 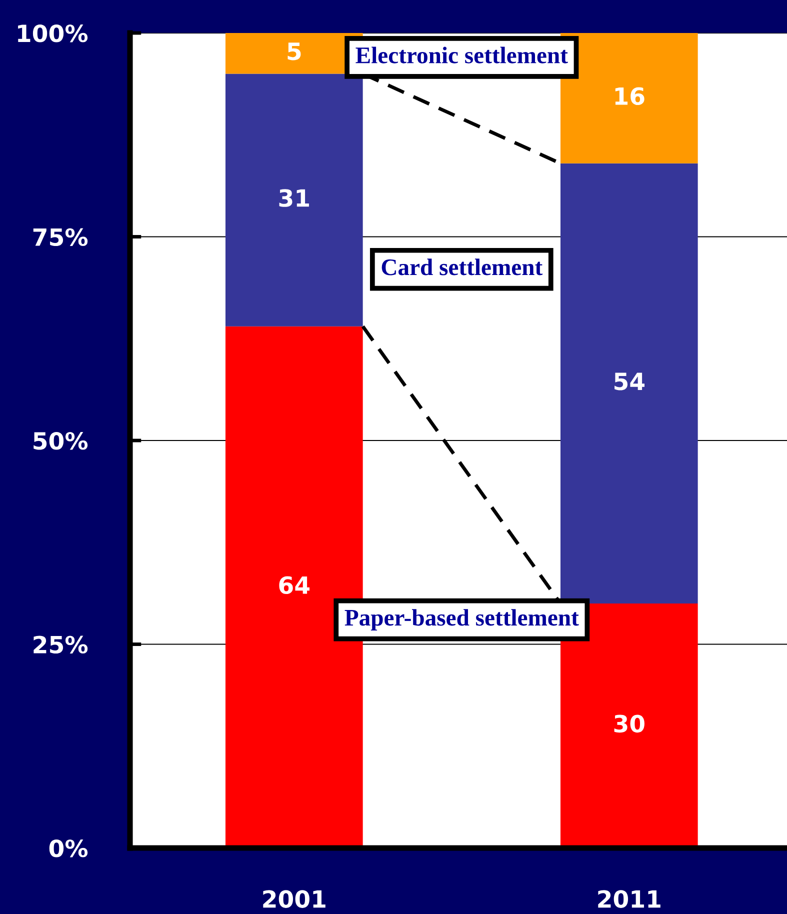 I want to click on x-tick-label: 2001, so click(x=294, y=899).